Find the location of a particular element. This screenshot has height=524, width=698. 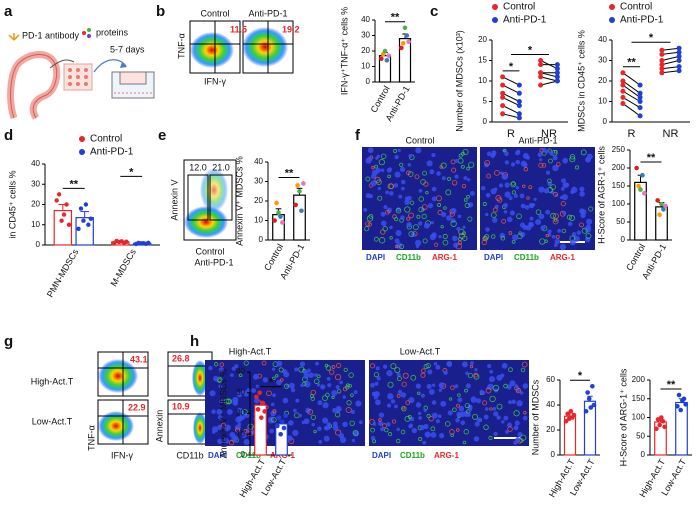

marker-label: IFN-γ is located at coordinates (215, 81).